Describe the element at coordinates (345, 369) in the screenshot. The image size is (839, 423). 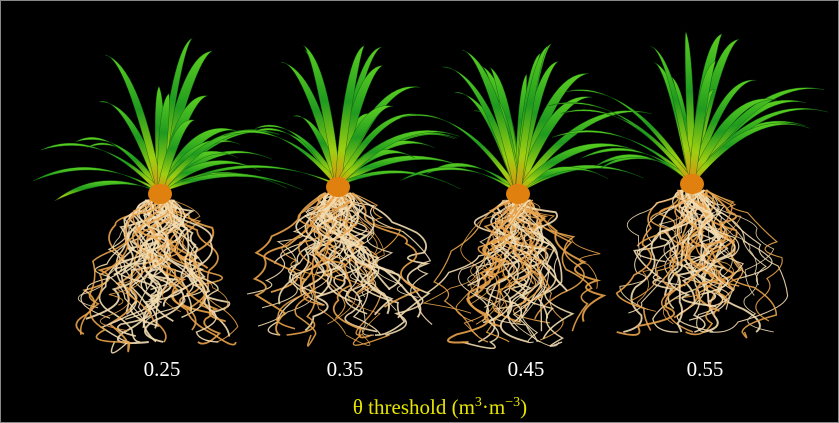
I see `label: 0.35` at that location.